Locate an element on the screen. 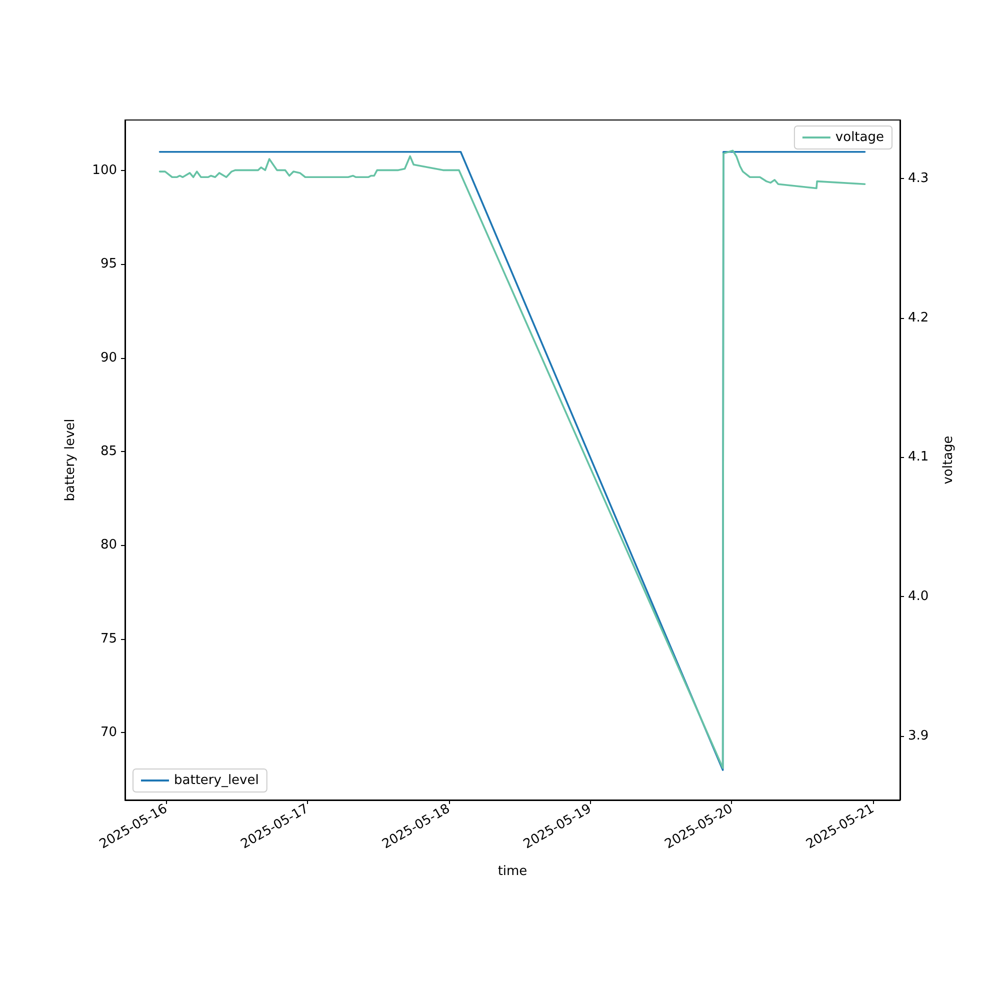 The width and height of the screenshot is (1000, 1000). y2-tick-label: 4.1 is located at coordinates (918, 457).